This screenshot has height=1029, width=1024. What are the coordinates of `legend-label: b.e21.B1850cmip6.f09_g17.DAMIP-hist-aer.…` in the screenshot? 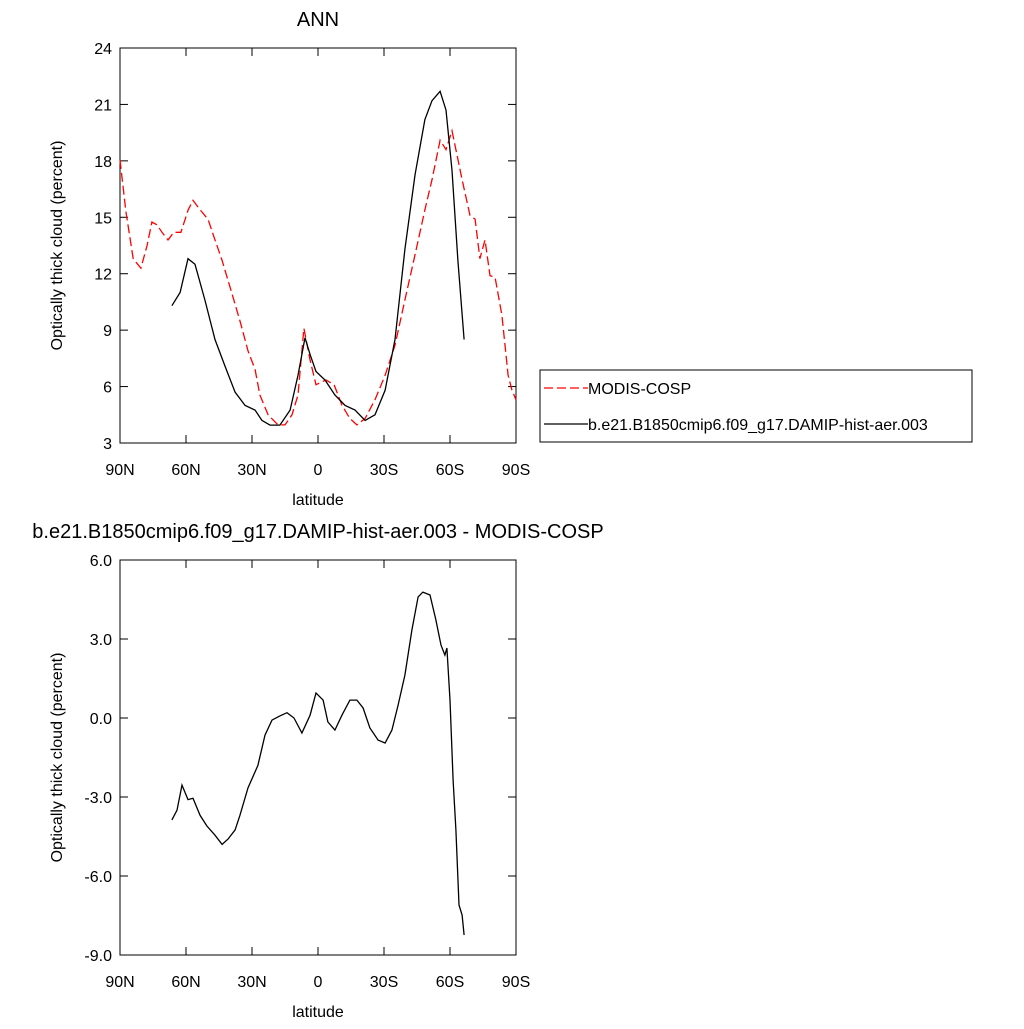 It's located at (758, 425).